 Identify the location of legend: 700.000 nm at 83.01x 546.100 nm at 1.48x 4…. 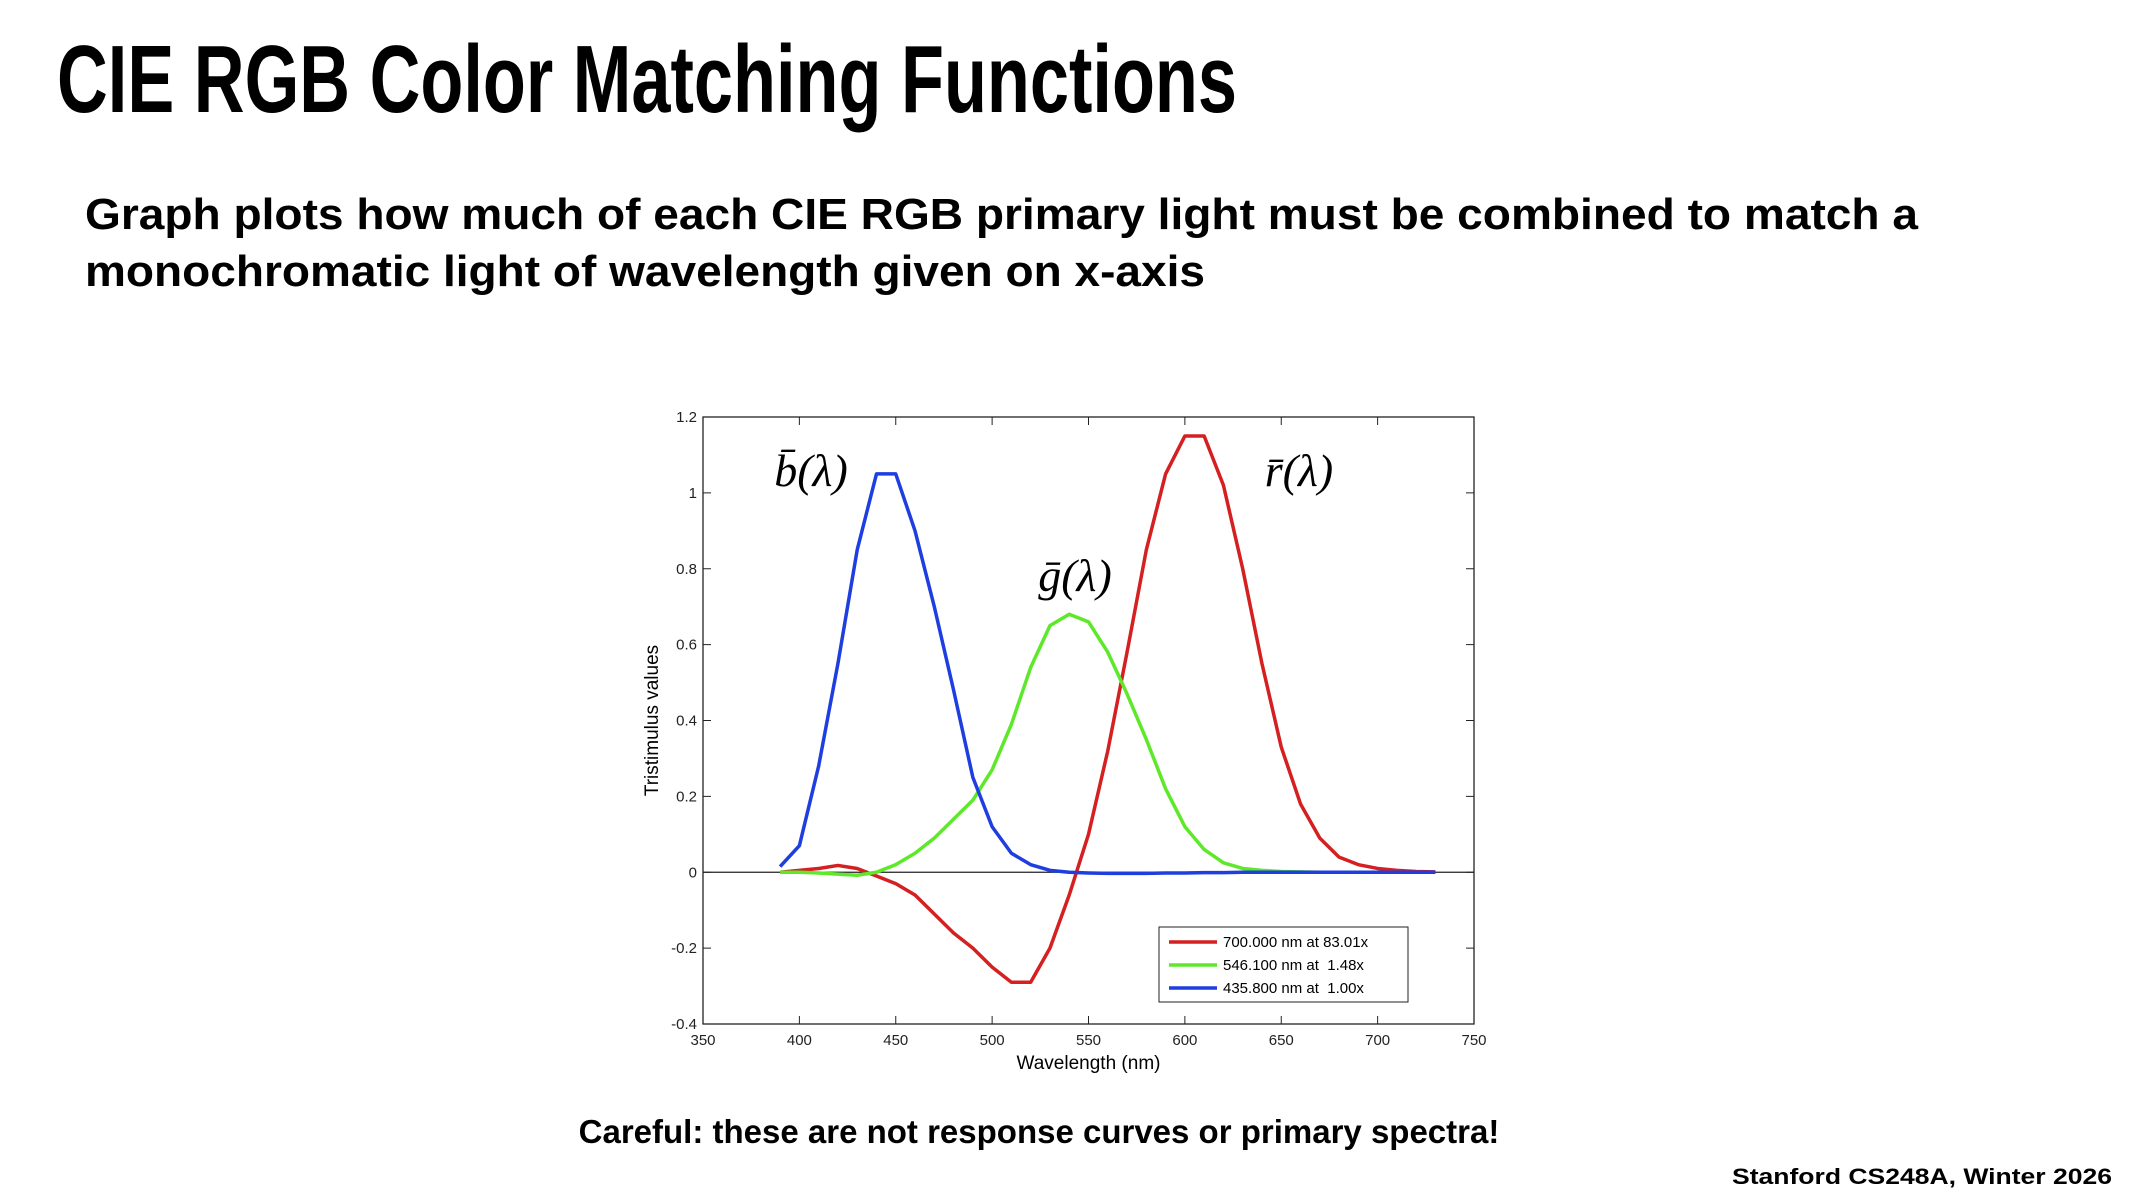
(1283, 964).